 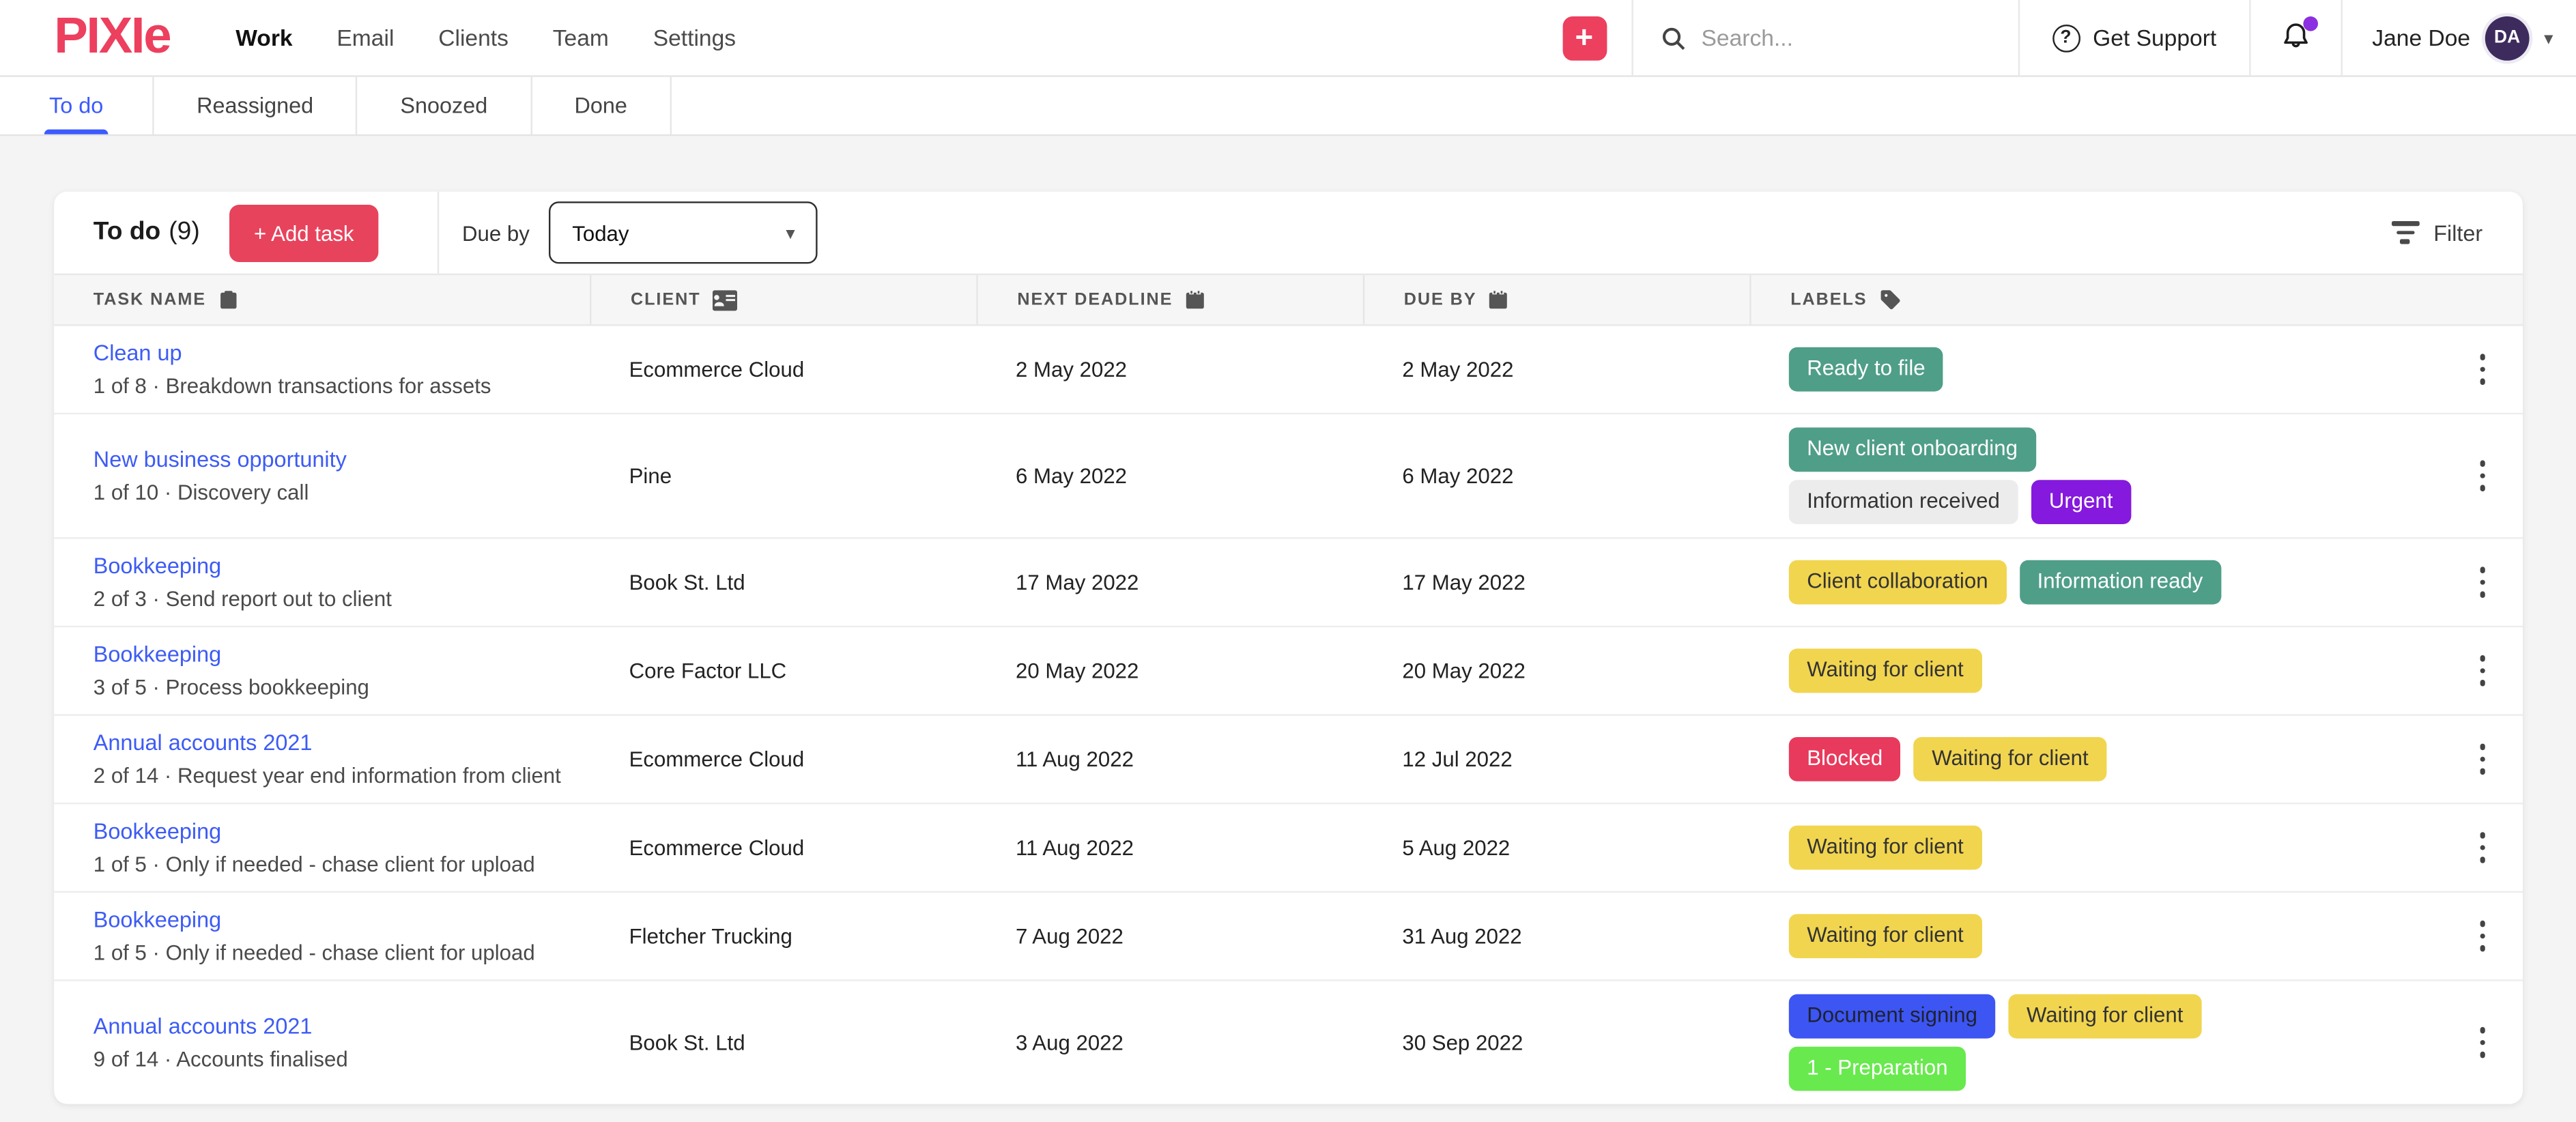 I want to click on tag-icon, so click(x=1890, y=299).